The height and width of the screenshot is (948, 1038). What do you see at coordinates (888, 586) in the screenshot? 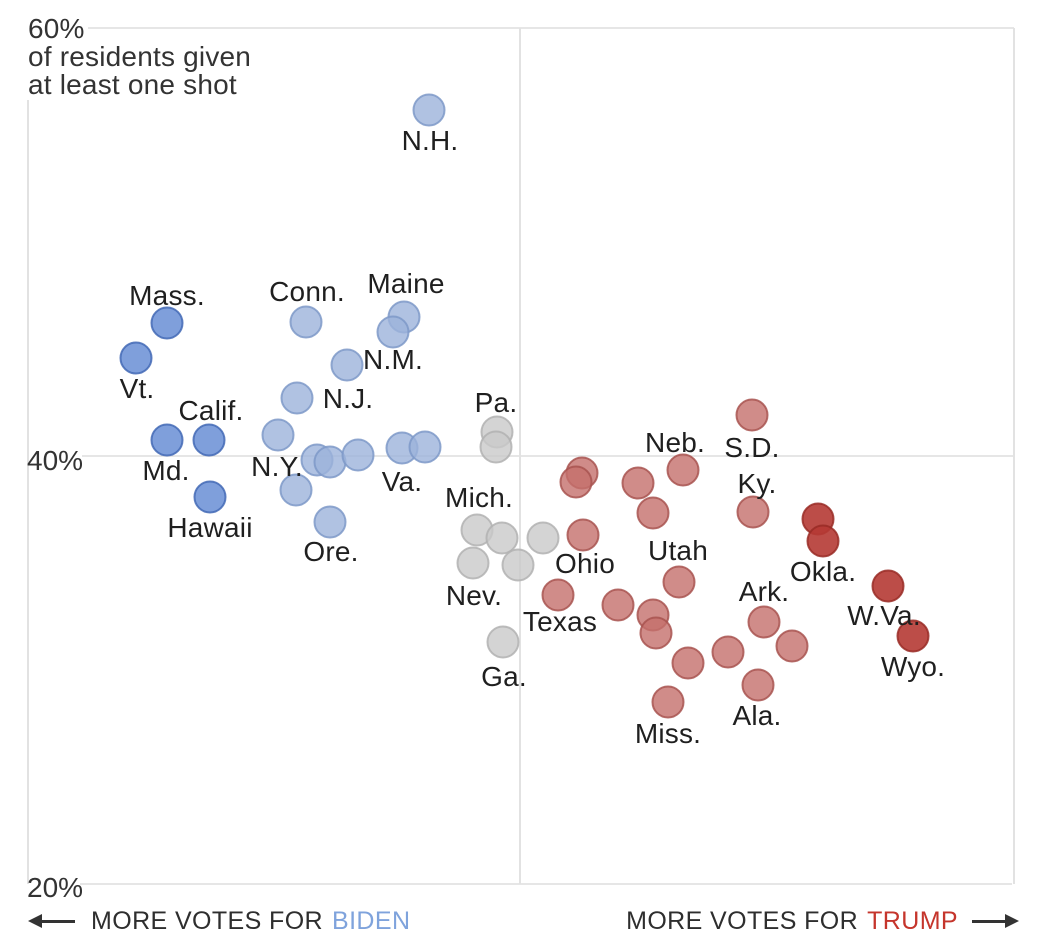
I see `state-dot-w-va` at bounding box center [888, 586].